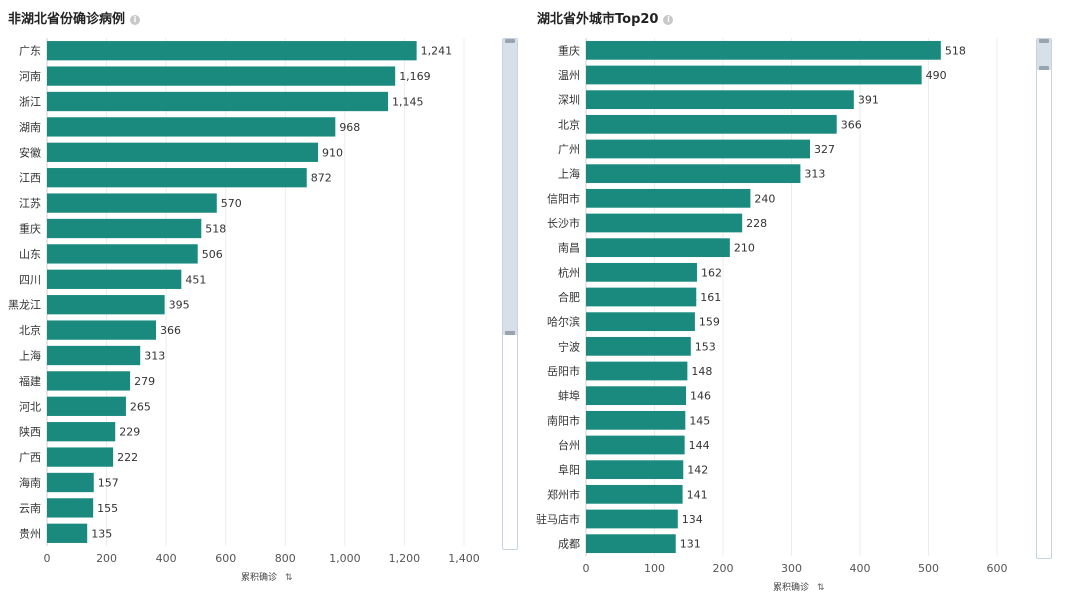 The height and width of the screenshot is (598, 1080). Describe the element at coordinates (510, 294) in the screenshot. I see `left-scrollbar` at that location.